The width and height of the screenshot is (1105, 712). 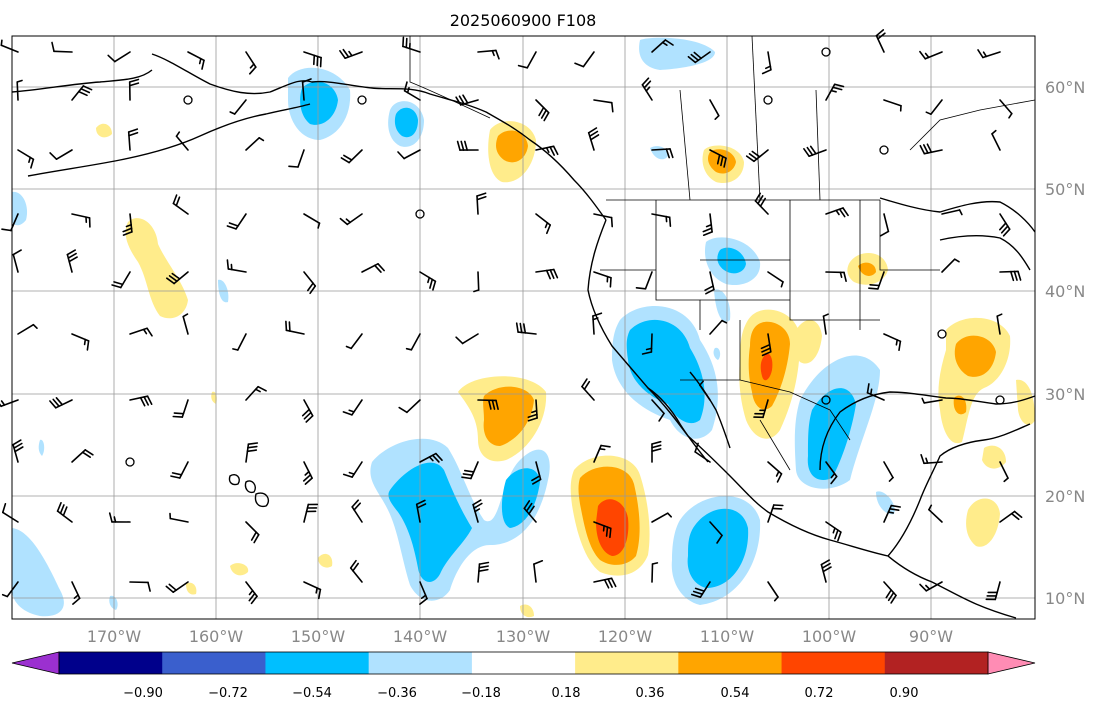 I want to click on neg-region-baja-core, so click(x=665, y=371).